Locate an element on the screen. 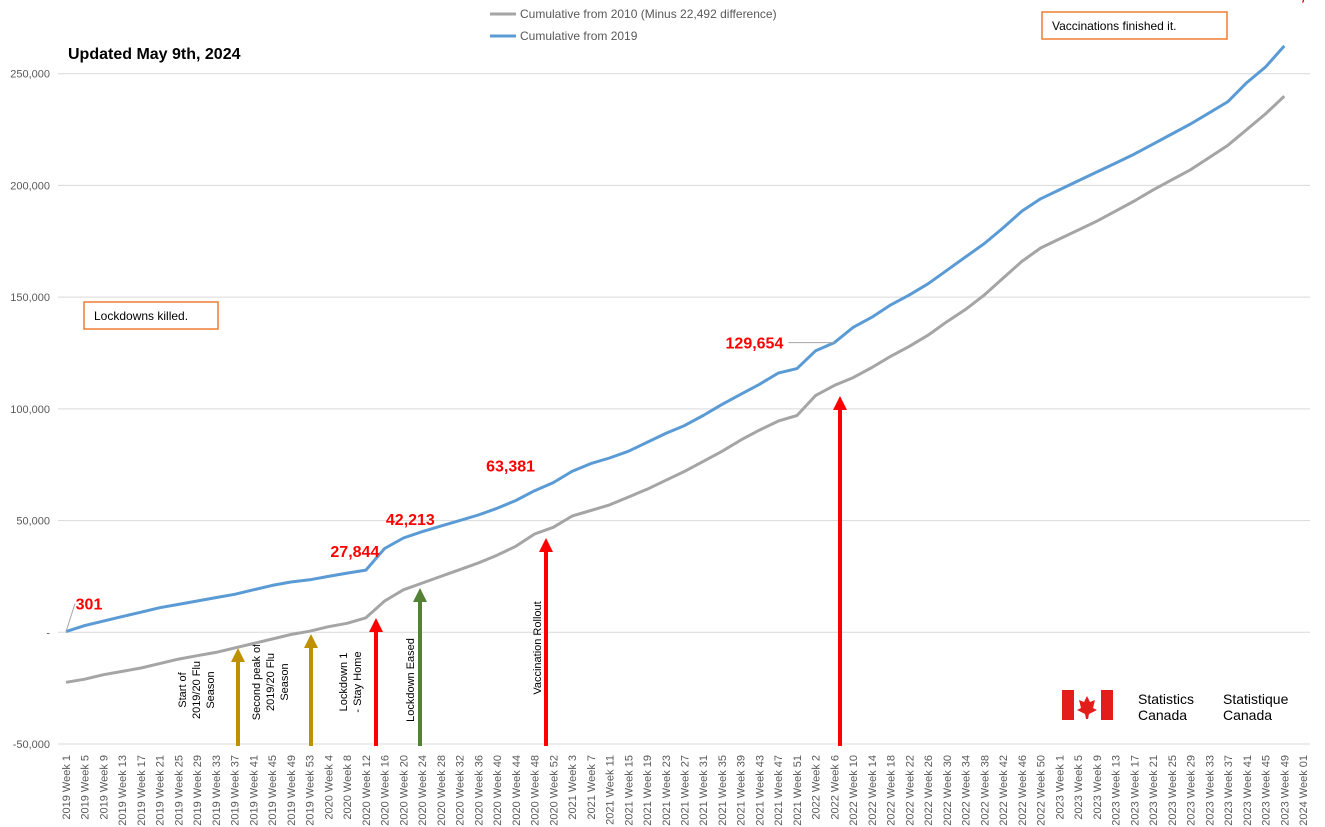 This screenshot has width=1325, height=827. x-tick-label: 2021 Week 51 is located at coordinates (798, 790).